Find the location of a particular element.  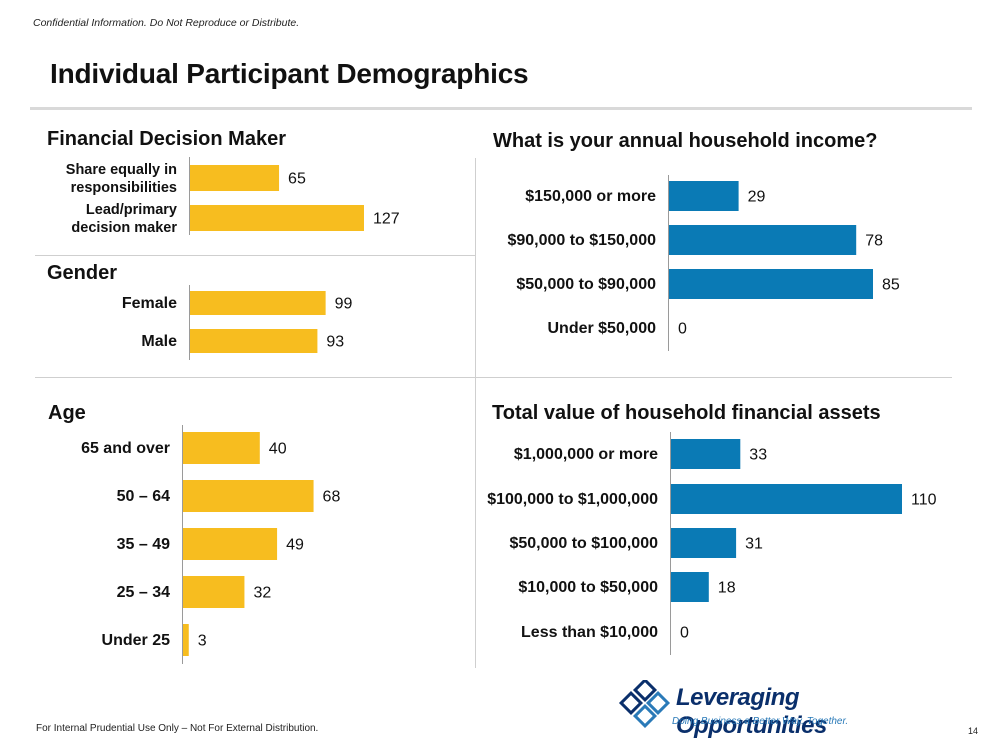

data-label: 29 is located at coordinates (757, 197).